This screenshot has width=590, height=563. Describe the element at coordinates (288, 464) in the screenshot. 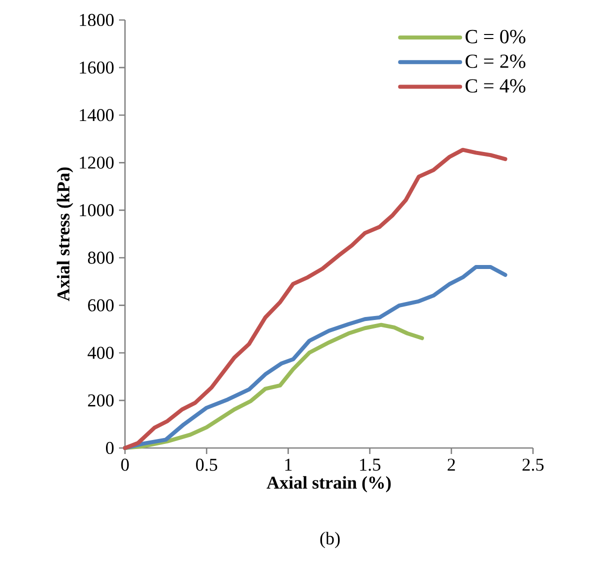

I see `x-tick-label: 1` at that location.